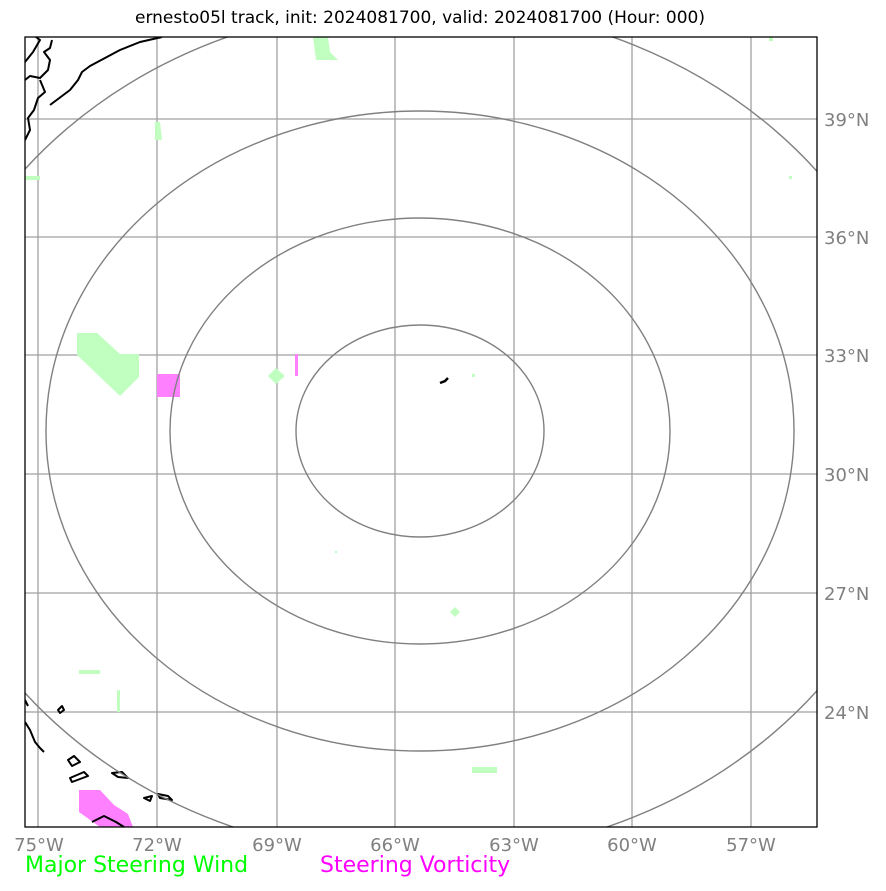 Image resolution: width=886 pixels, height=891 pixels. I want to click on lat-label: 36°N, so click(846, 238).